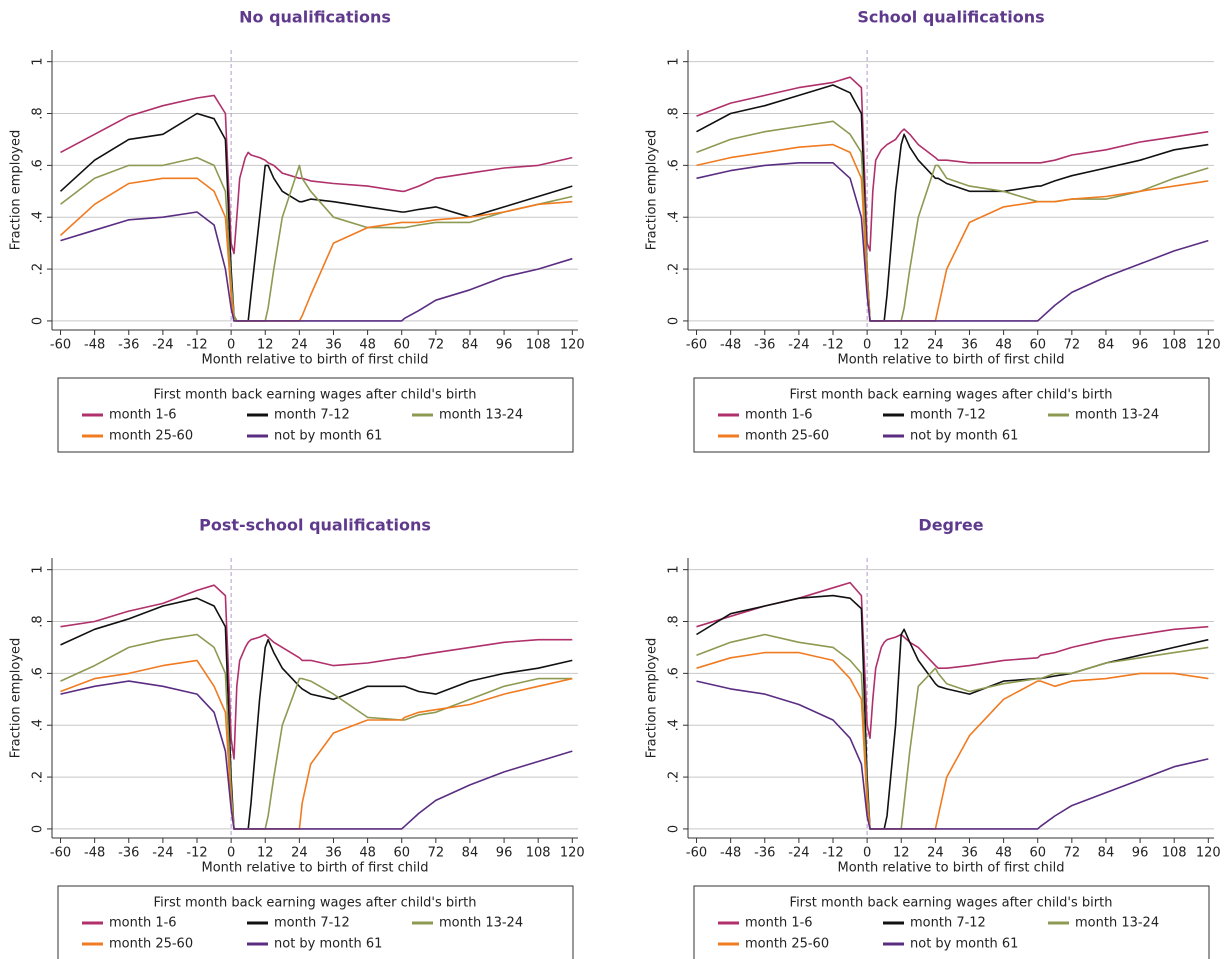 This screenshot has width=1228, height=959. Describe the element at coordinates (315, 525) in the screenshot. I see `chart-title: Post-school qualifications` at that location.